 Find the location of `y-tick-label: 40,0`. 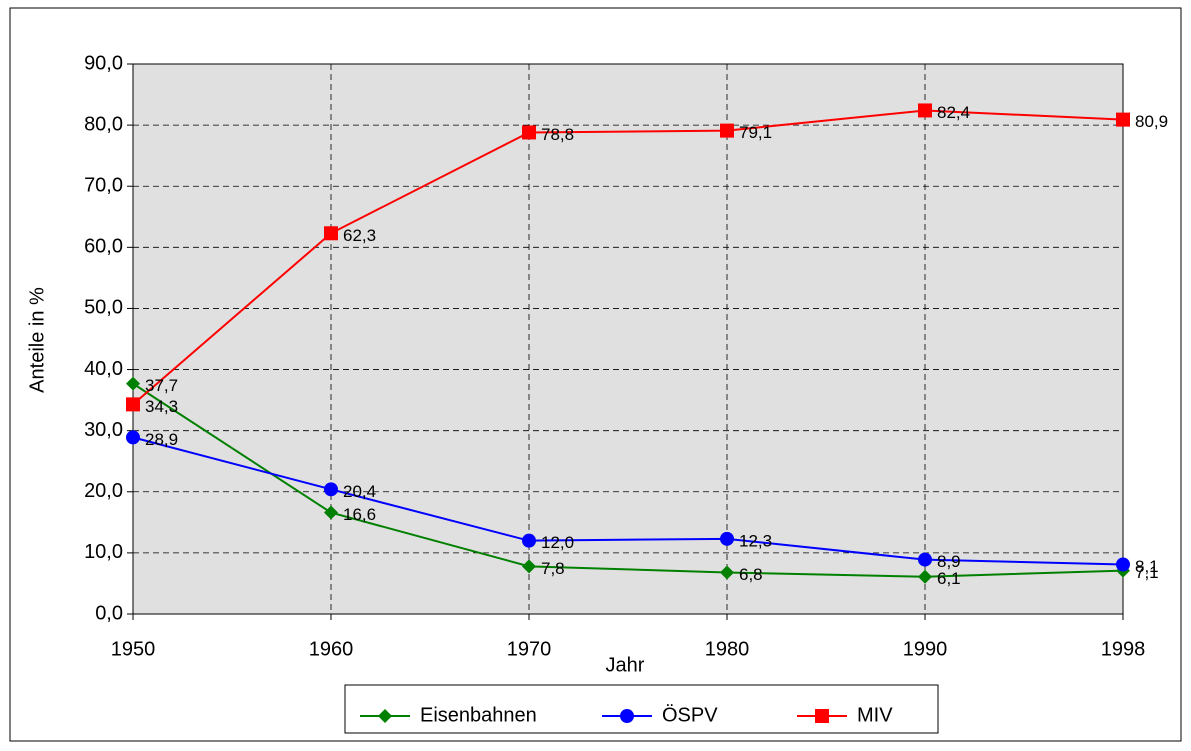

y-tick-label: 40,0 is located at coordinates (103, 369).